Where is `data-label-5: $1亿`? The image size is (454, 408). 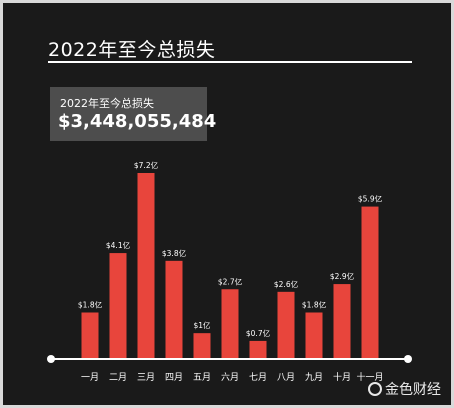
data-label-5: $1亿 is located at coordinates (202, 325).